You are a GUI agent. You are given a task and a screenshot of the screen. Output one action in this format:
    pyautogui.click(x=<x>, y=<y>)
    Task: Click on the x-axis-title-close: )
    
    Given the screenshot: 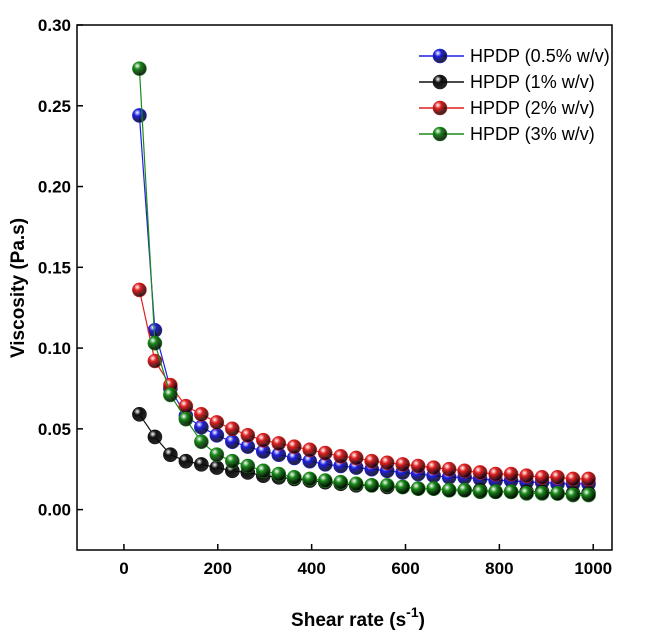 What is the action you would take?
    pyautogui.click(x=422, y=620)
    